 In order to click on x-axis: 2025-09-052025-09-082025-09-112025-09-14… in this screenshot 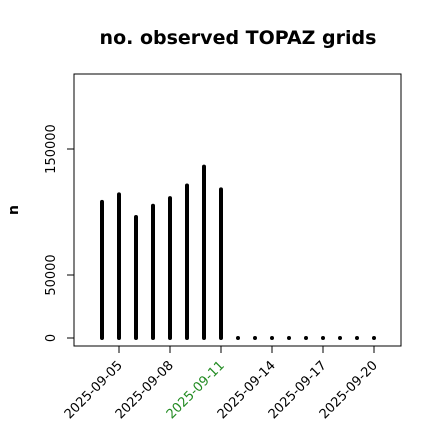, I will do `click(221, 384)`.